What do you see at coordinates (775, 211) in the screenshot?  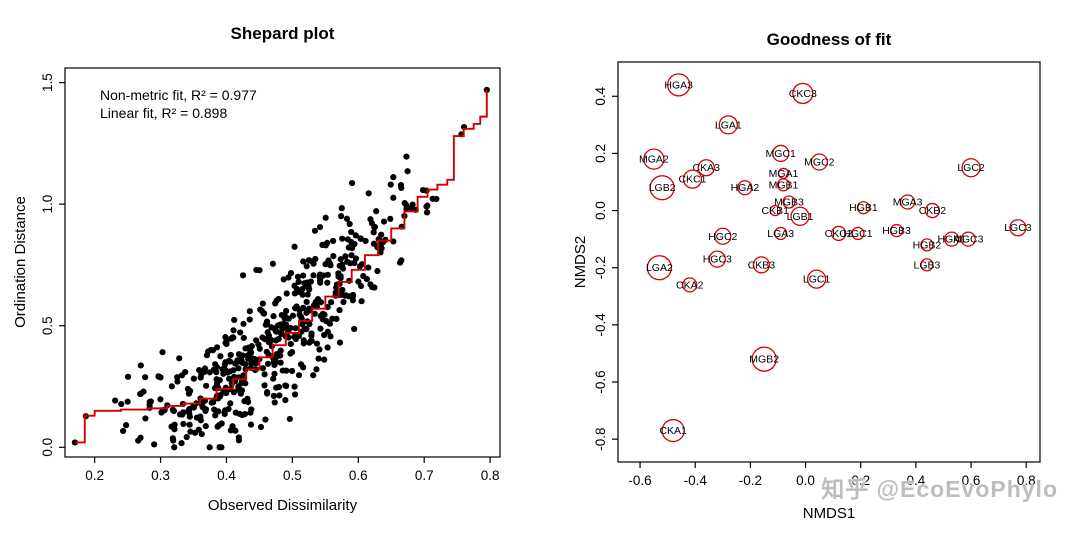 I see `svg-text: CKB1` at bounding box center [775, 211].